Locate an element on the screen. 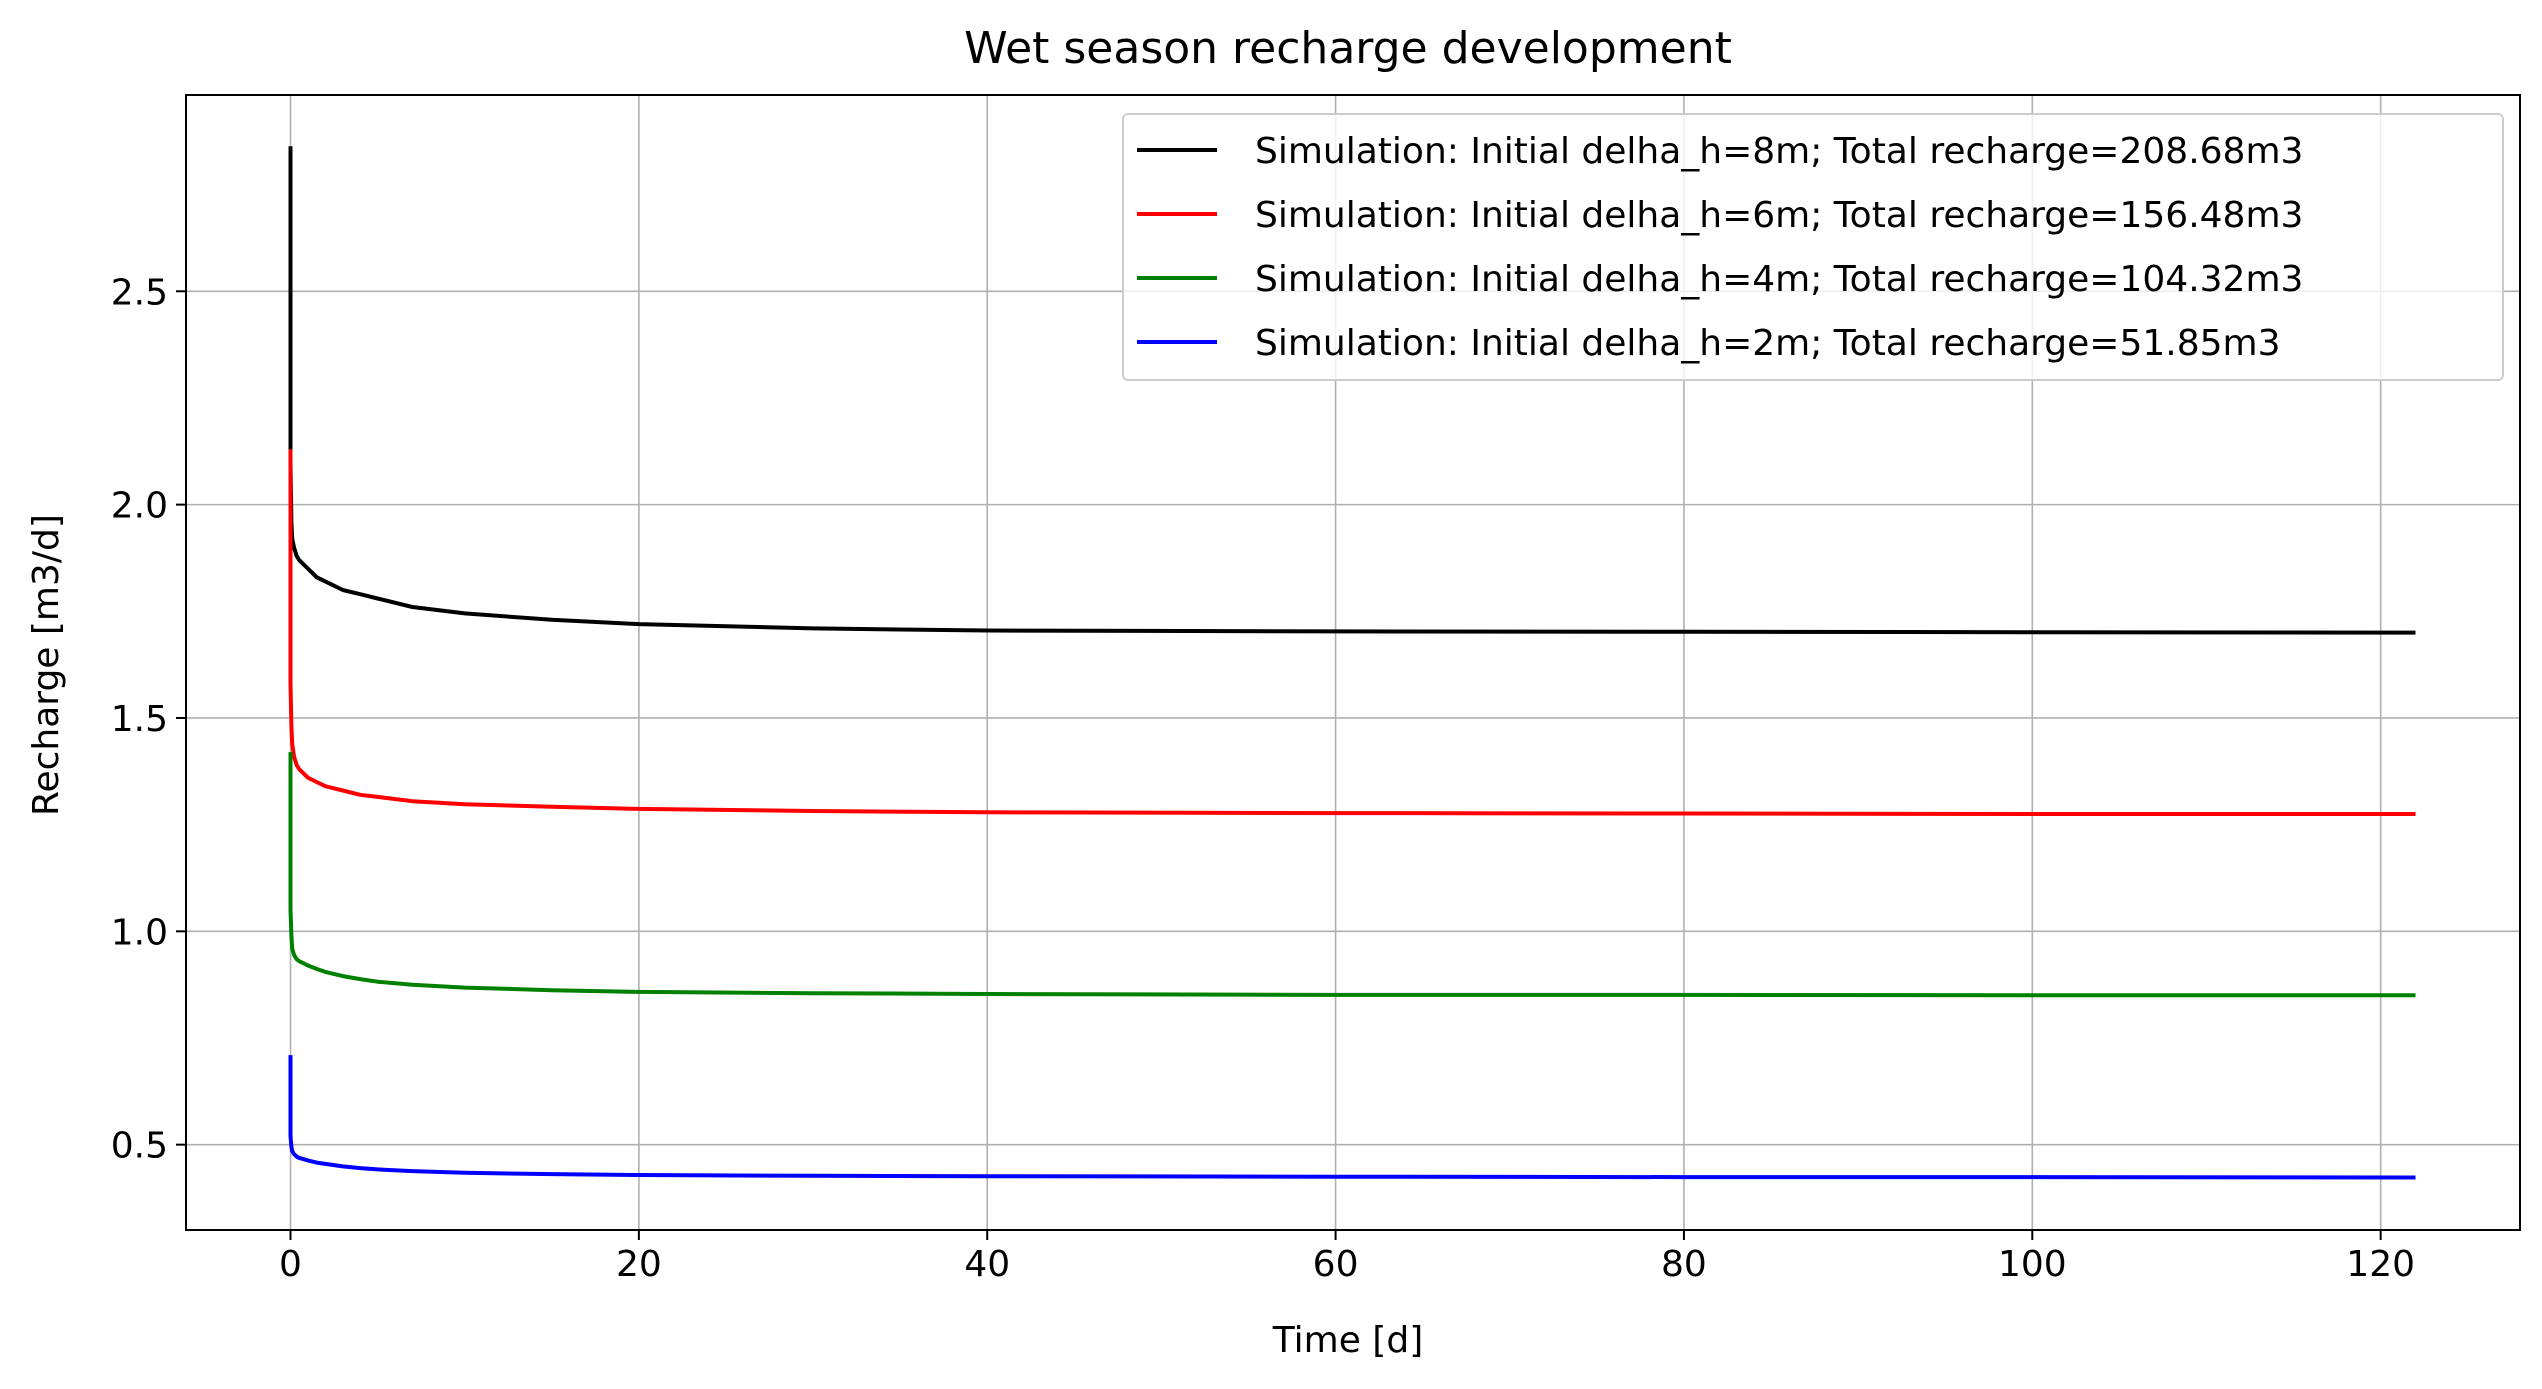 The height and width of the screenshot is (1389, 2542). y-axis-label: Recharge [m3/d] is located at coordinates (46, 665).